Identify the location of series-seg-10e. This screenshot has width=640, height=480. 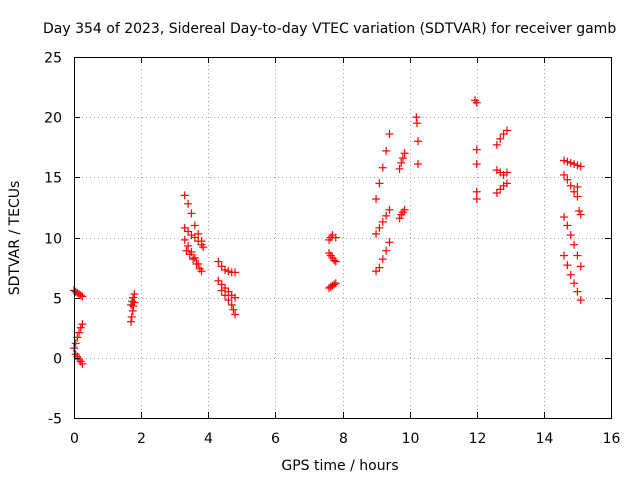
(579, 200).